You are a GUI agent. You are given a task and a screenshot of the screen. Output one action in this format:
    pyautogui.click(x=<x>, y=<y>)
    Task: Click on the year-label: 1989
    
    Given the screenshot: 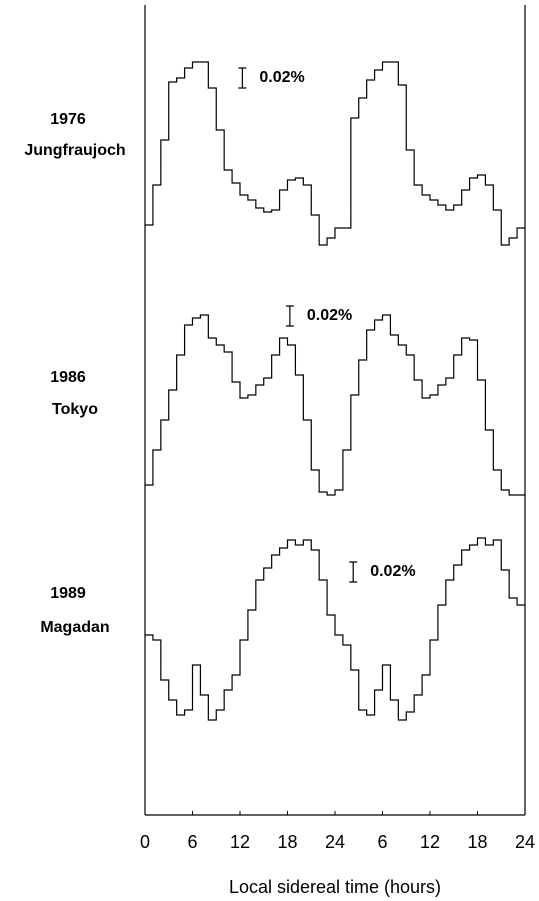 What is the action you would take?
    pyautogui.click(x=68, y=593)
    